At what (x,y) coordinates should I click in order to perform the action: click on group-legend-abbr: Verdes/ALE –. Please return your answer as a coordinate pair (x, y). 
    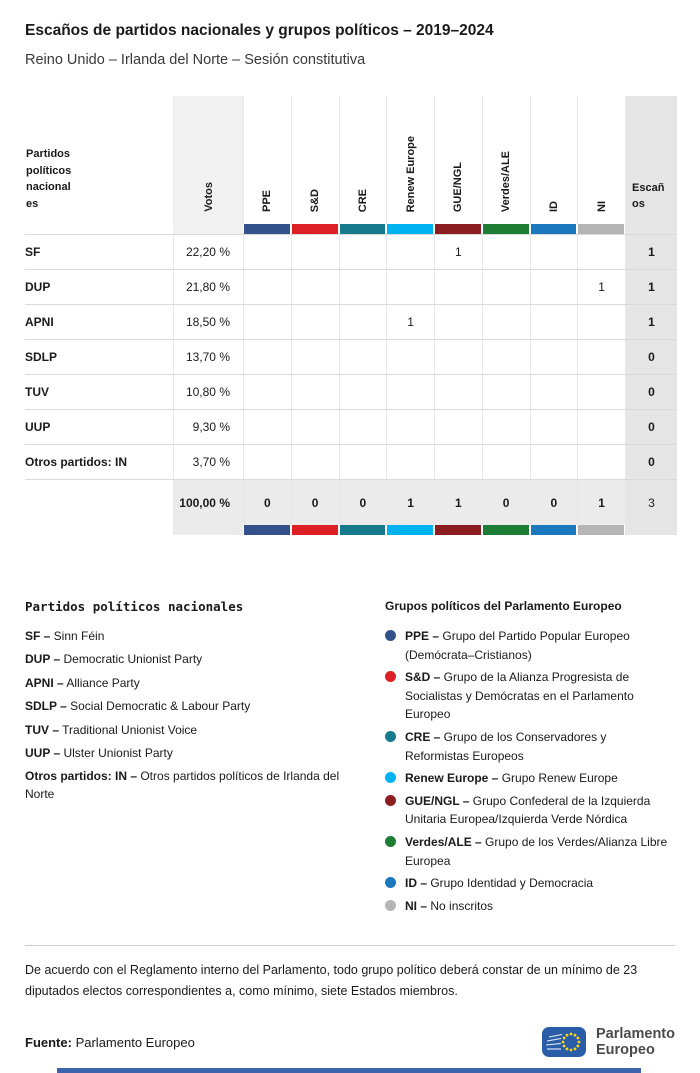
    Looking at the image, I should click on (443, 841).